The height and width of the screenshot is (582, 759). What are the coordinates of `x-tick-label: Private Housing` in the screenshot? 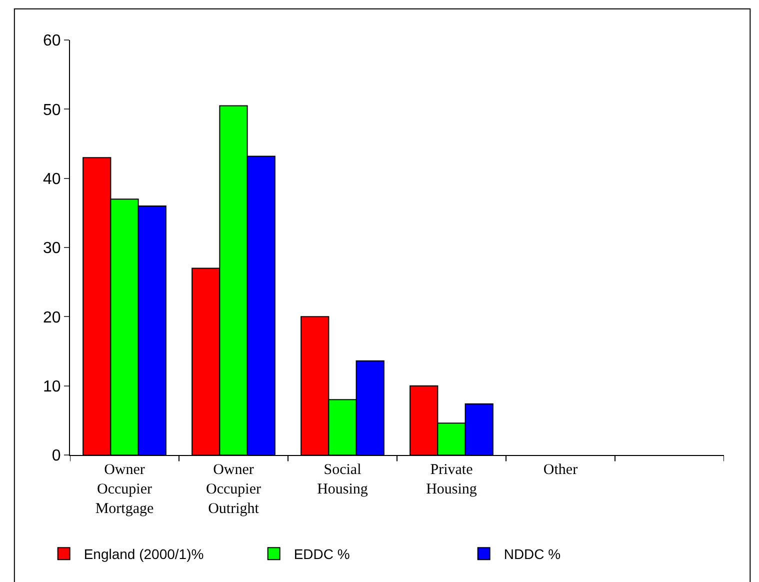 It's located at (452, 480).